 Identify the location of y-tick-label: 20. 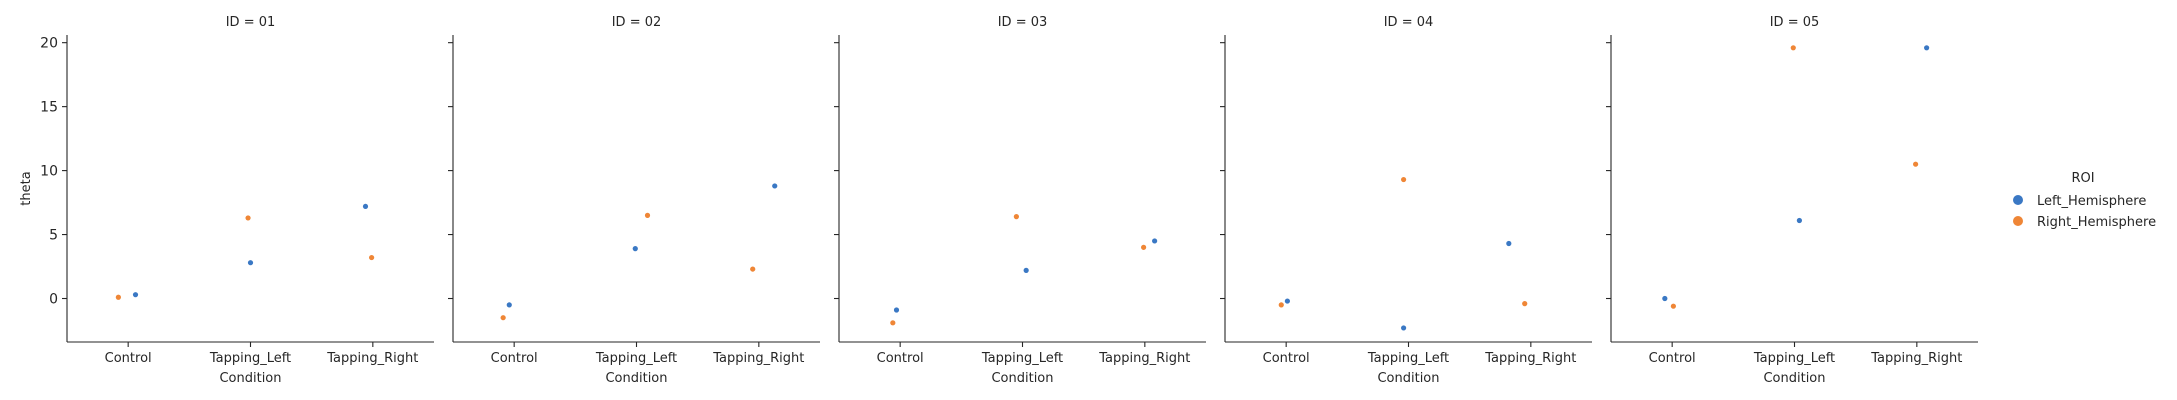
(49, 44).